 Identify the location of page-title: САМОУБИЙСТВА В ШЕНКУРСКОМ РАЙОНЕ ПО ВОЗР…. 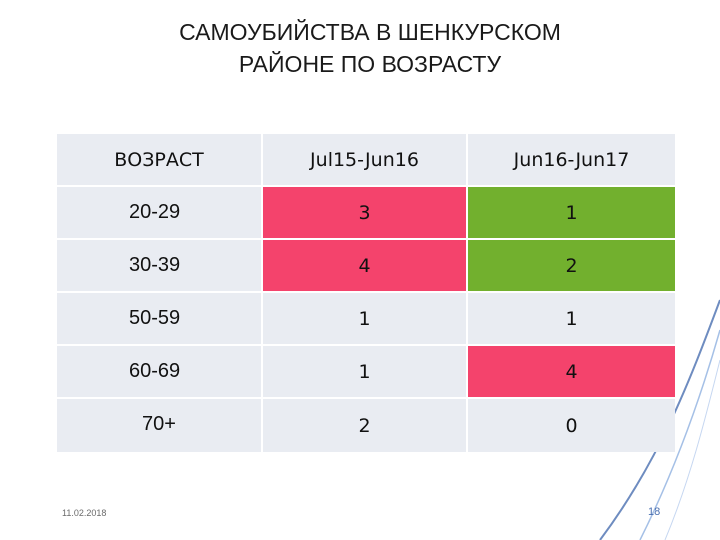
(370, 48).